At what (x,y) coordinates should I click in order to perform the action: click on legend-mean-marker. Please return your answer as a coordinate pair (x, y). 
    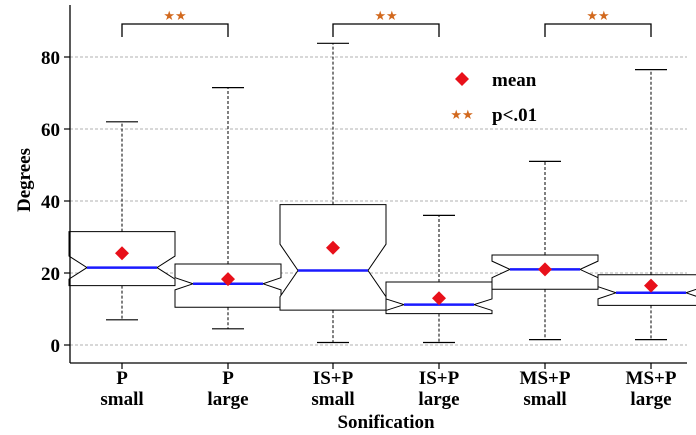
    Looking at the image, I should click on (462, 79).